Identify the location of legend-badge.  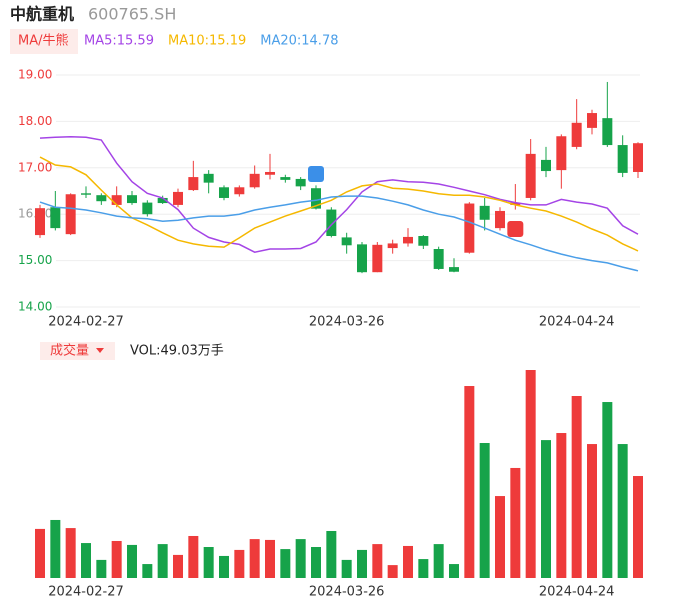
(44, 41).